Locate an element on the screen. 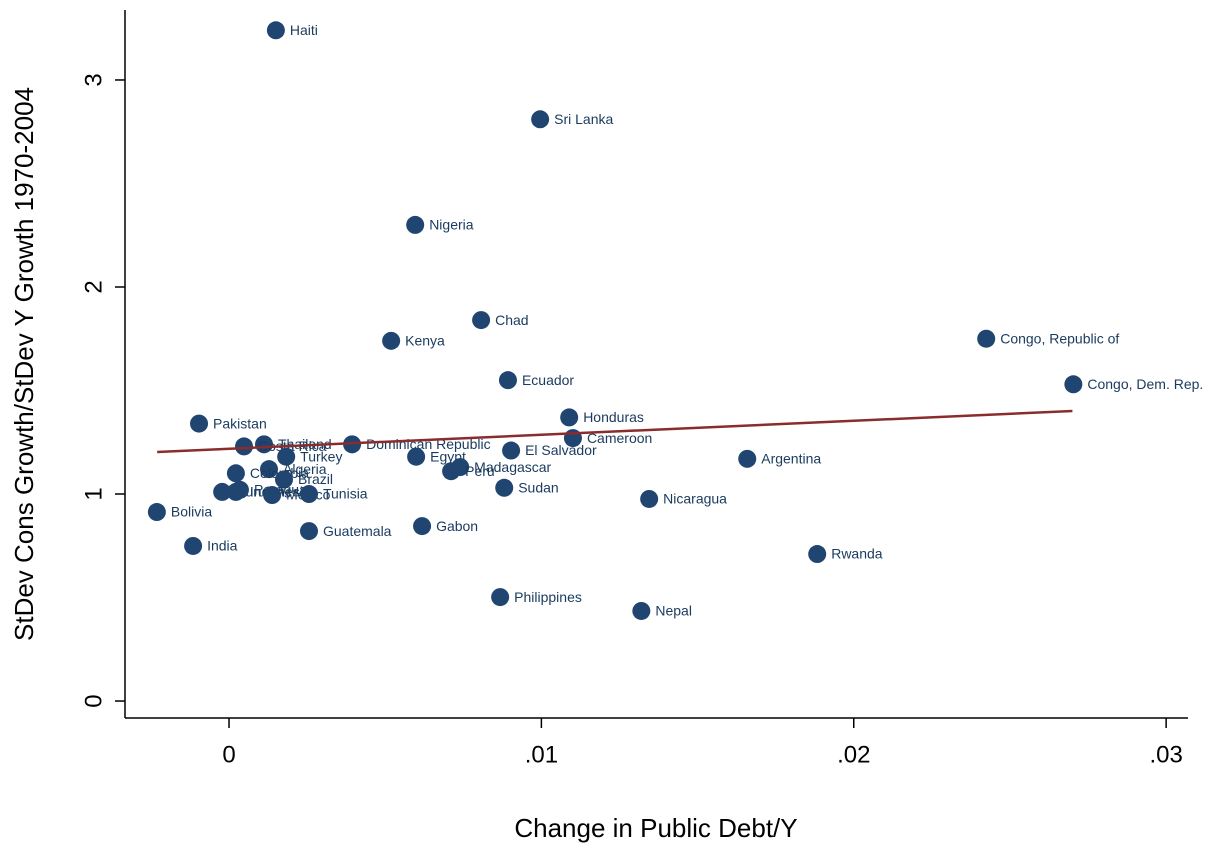 The width and height of the screenshot is (1231, 852). point-label: Sri Lanka is located at coordinates (583, 119).